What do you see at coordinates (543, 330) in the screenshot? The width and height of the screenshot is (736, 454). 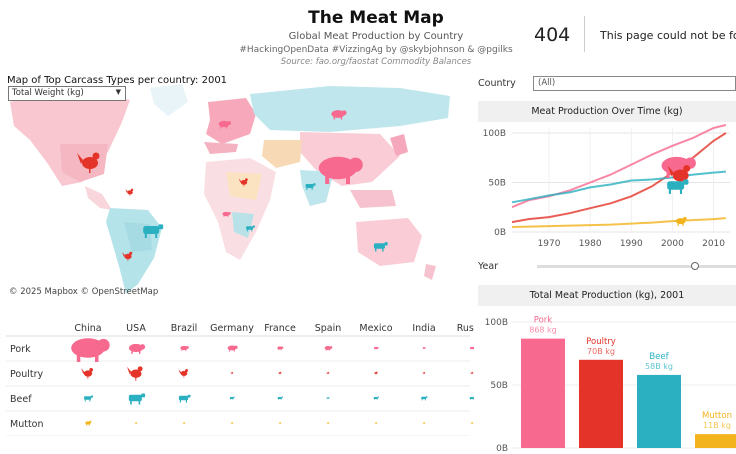 I see `bar-value-label: 868 kg` at bounding box center [543, 330].